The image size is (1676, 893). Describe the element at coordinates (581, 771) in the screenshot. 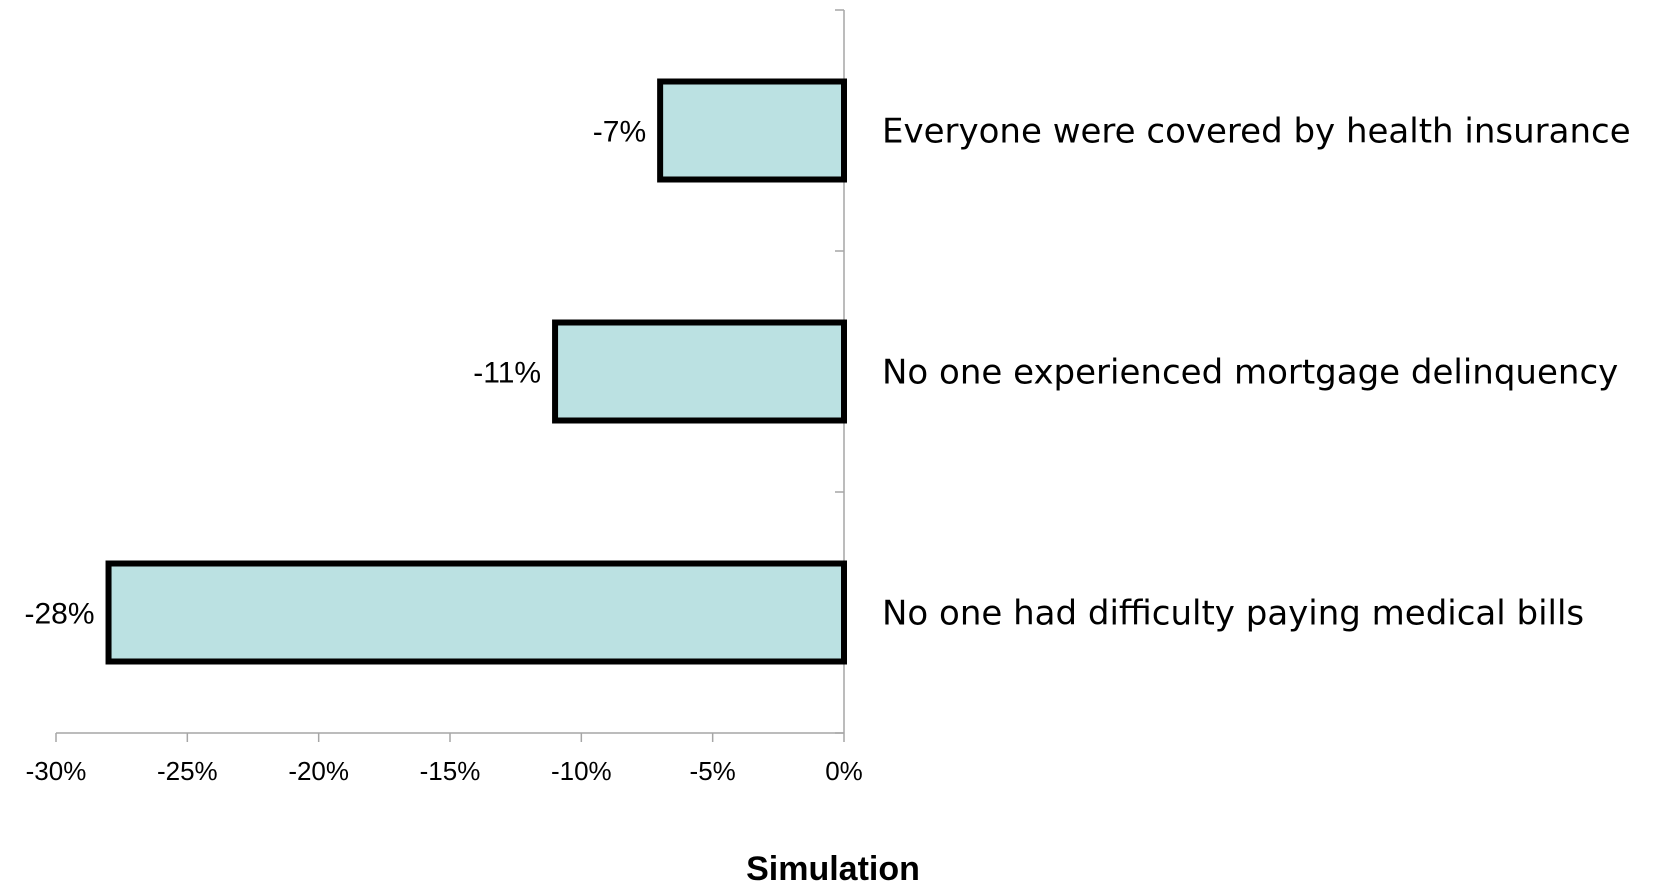

I see `x-tick-label: -10%` at that location.